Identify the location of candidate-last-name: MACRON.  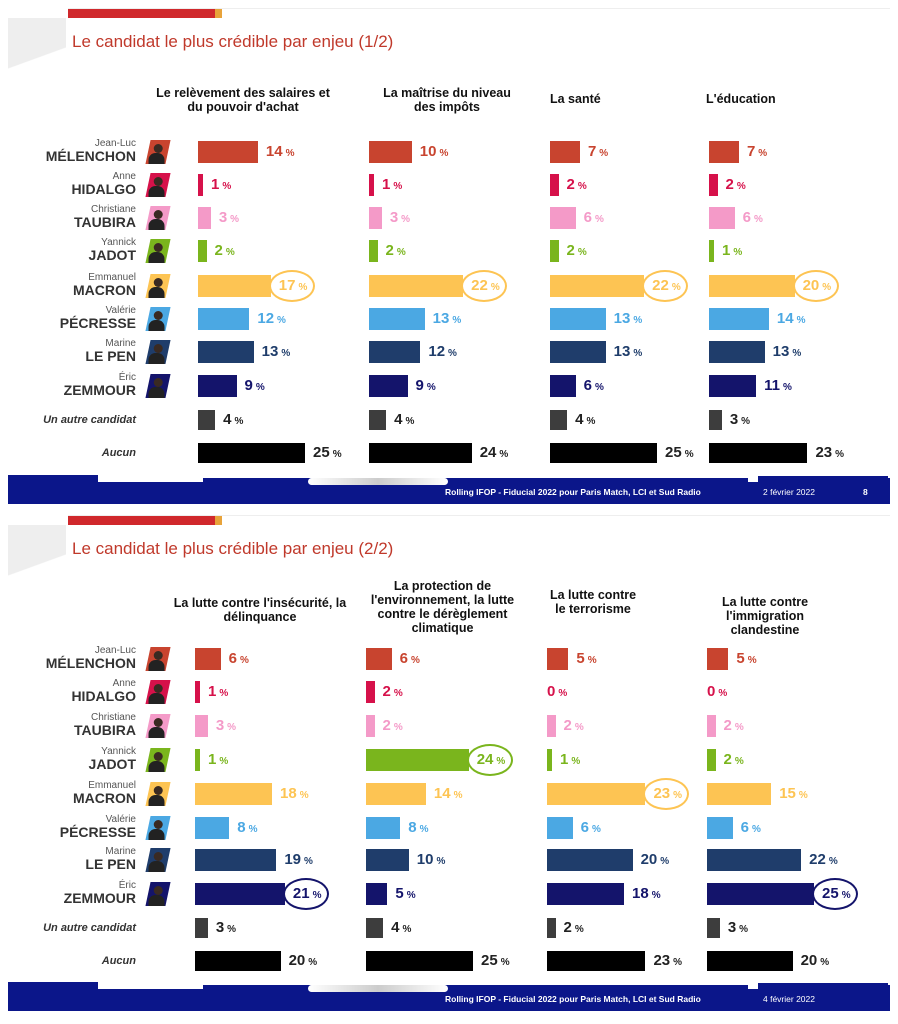
(104, 798).